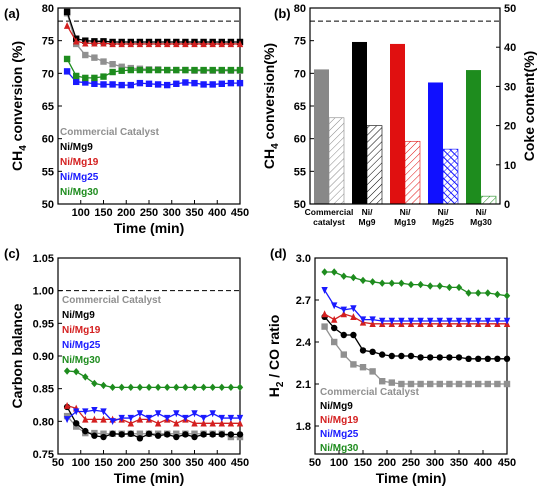 The width and height of the screenshot is (550, 491). What do you see at coordinates (435, 143) in the screenshot?
I see `conversion-bar` at bounding box center [435, 143].